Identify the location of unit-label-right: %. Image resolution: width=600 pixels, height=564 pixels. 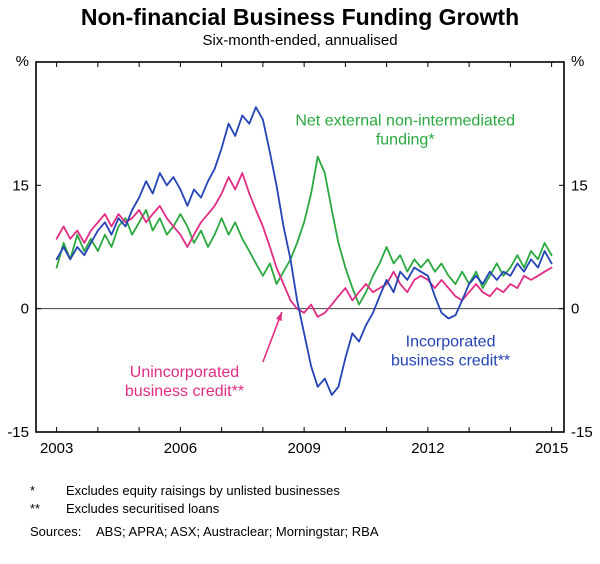
(577, 61).